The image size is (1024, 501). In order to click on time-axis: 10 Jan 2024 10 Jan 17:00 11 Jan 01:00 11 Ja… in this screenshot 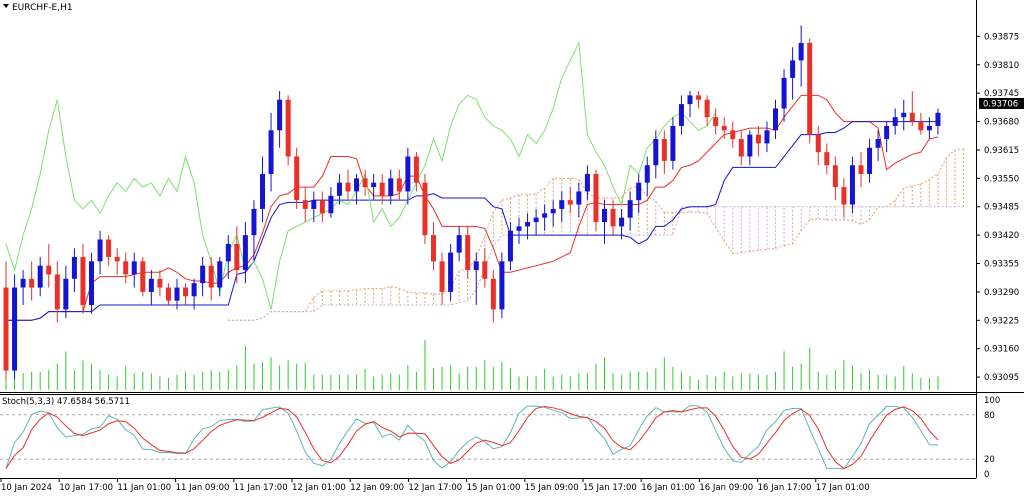, I will do `click(435, 485)`.